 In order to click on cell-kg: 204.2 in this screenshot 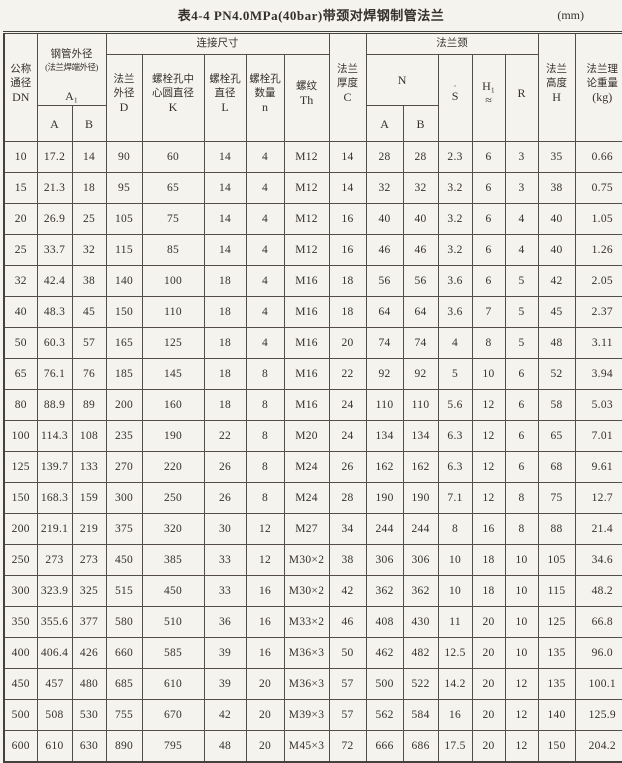, I will do `click(598, 746)`.